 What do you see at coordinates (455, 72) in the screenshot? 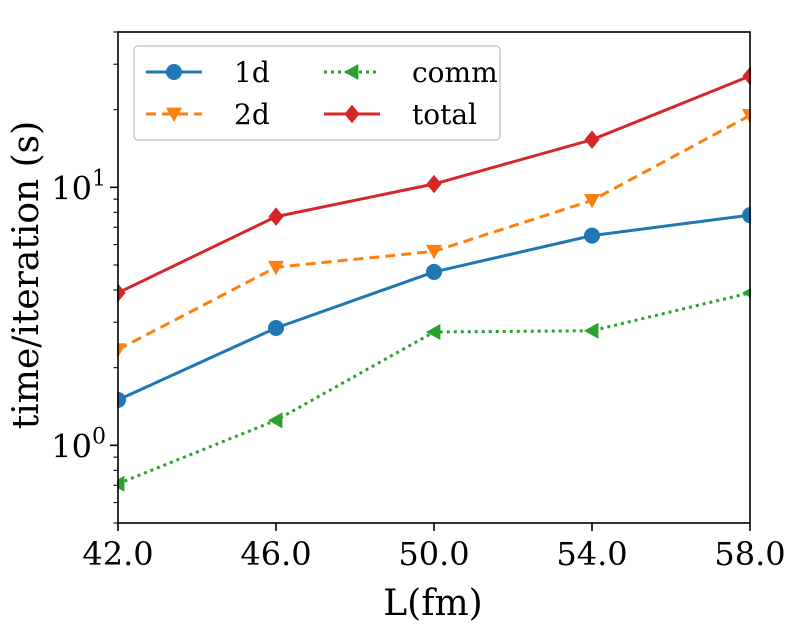
I see `legend-label-comm: comm` at bounding box center [455, 72].